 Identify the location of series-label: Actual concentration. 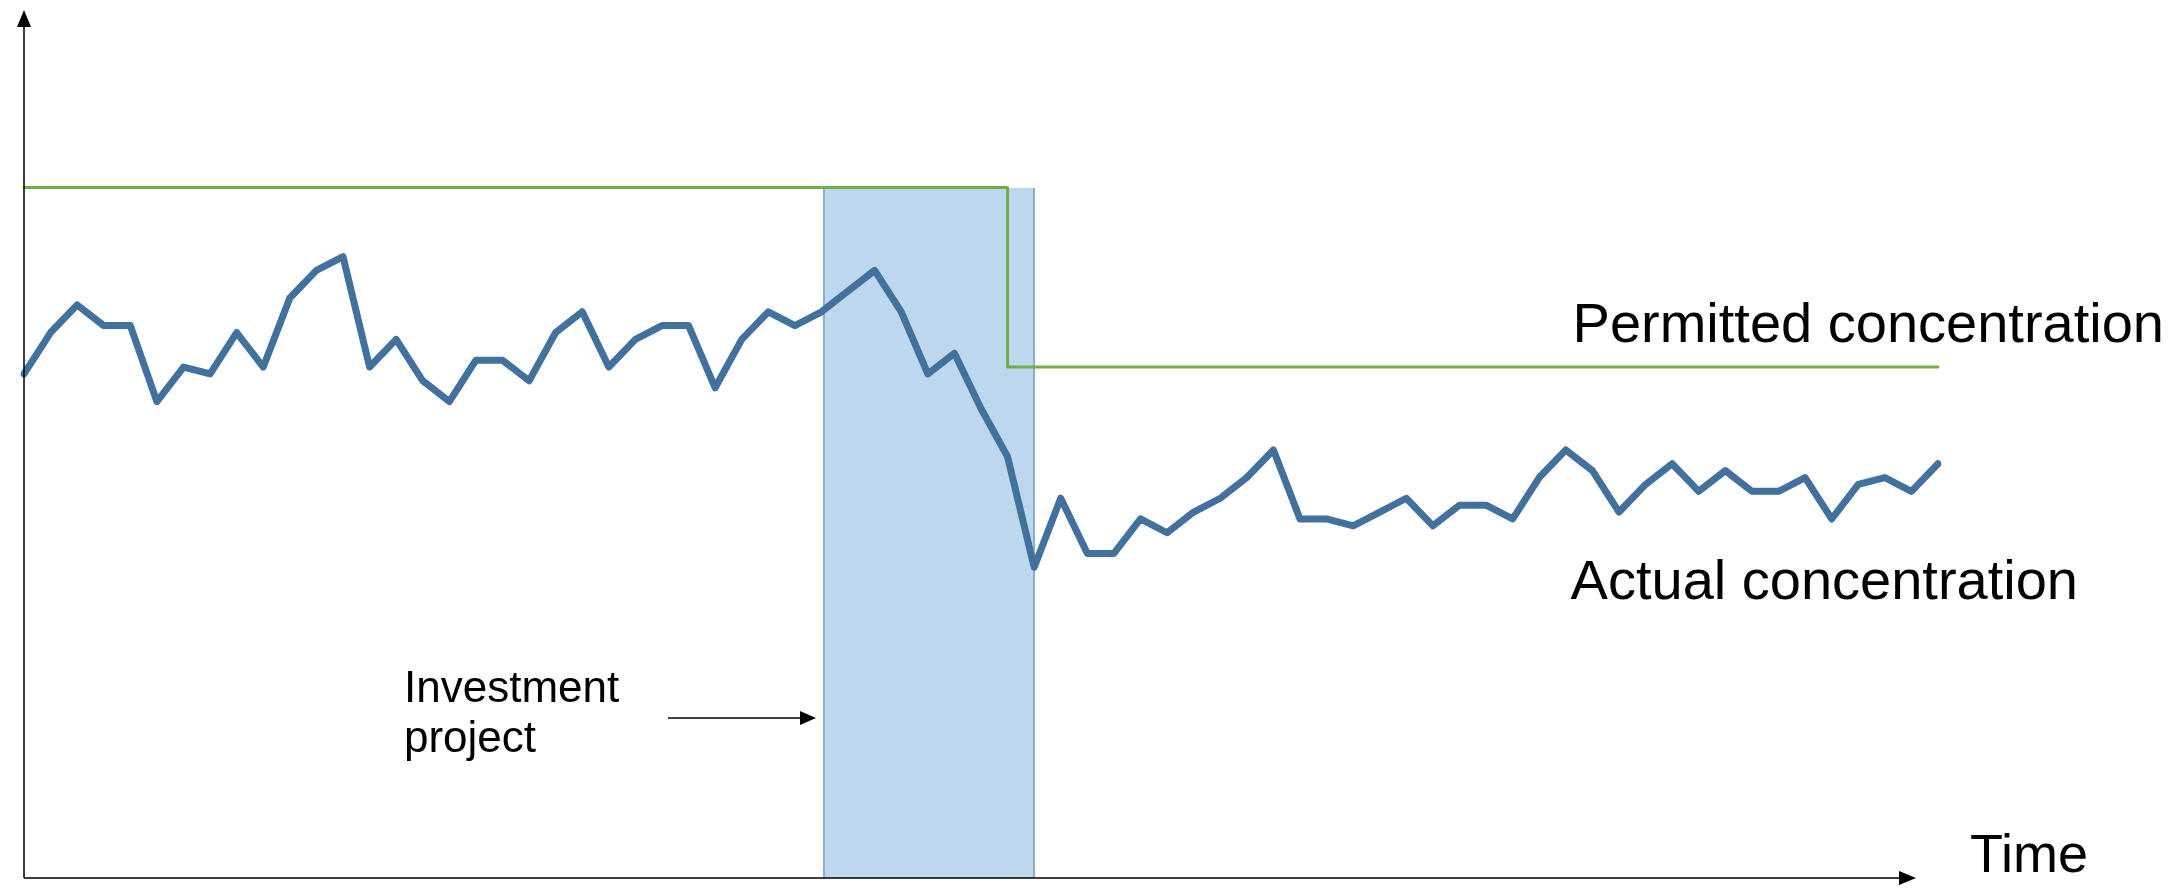
(1824, 579).